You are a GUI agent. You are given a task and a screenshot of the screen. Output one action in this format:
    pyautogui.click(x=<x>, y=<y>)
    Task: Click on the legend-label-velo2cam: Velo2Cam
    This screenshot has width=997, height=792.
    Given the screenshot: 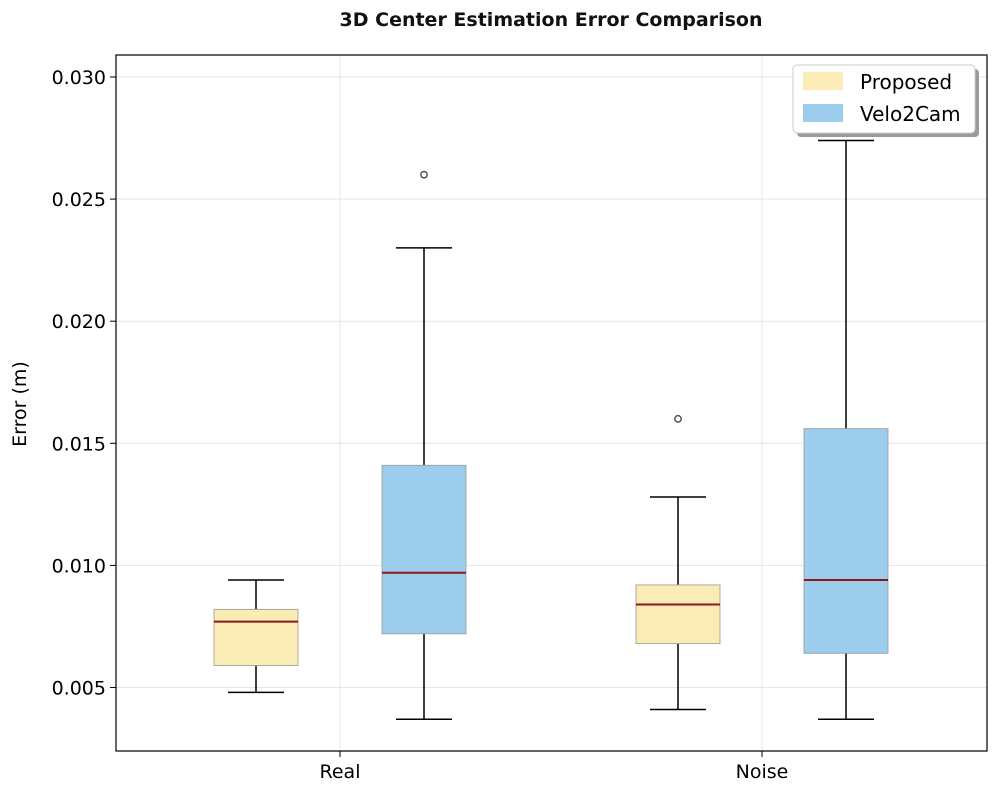 What is the action you would take?
    pyautogui.click(x=910, y=114)
    